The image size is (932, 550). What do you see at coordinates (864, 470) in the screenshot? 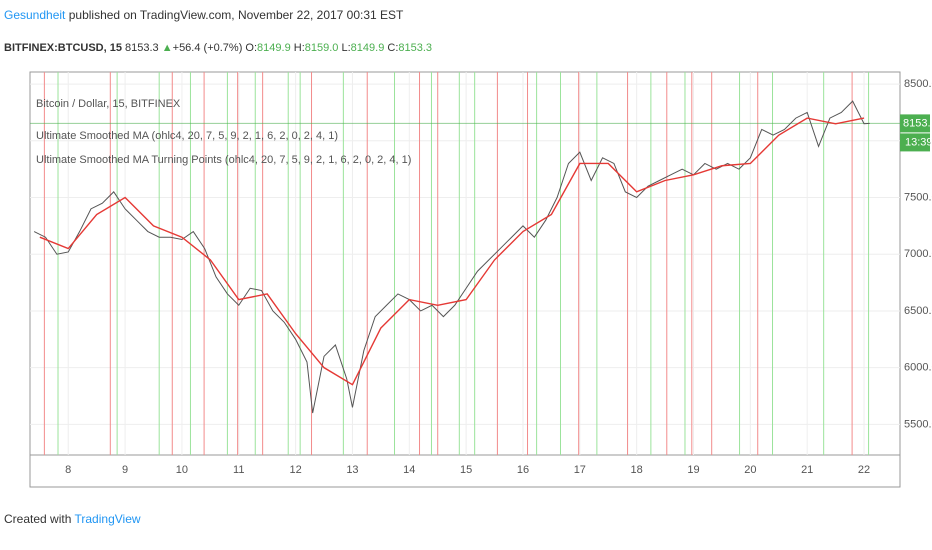
I see `x-tick-label: 22` at bounding box center [864, 470].